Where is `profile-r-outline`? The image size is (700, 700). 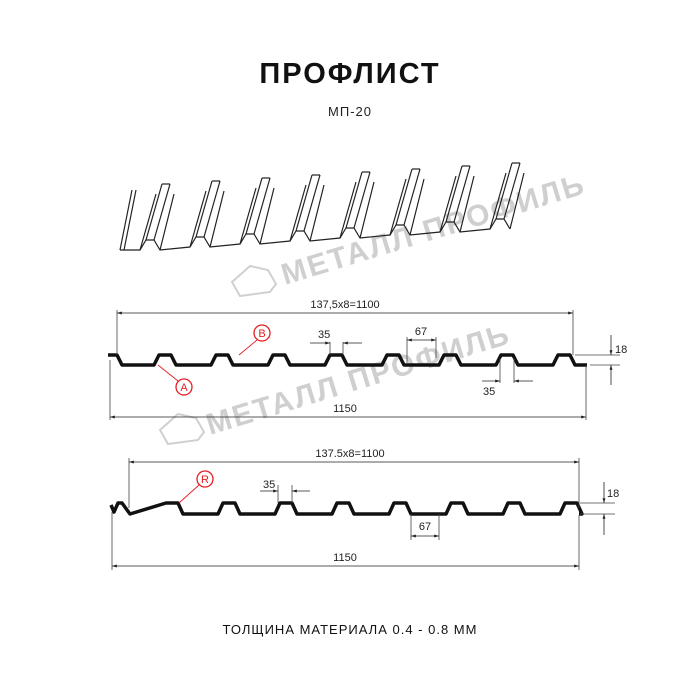 profile-r-outline is located at coordinates (346, 508).